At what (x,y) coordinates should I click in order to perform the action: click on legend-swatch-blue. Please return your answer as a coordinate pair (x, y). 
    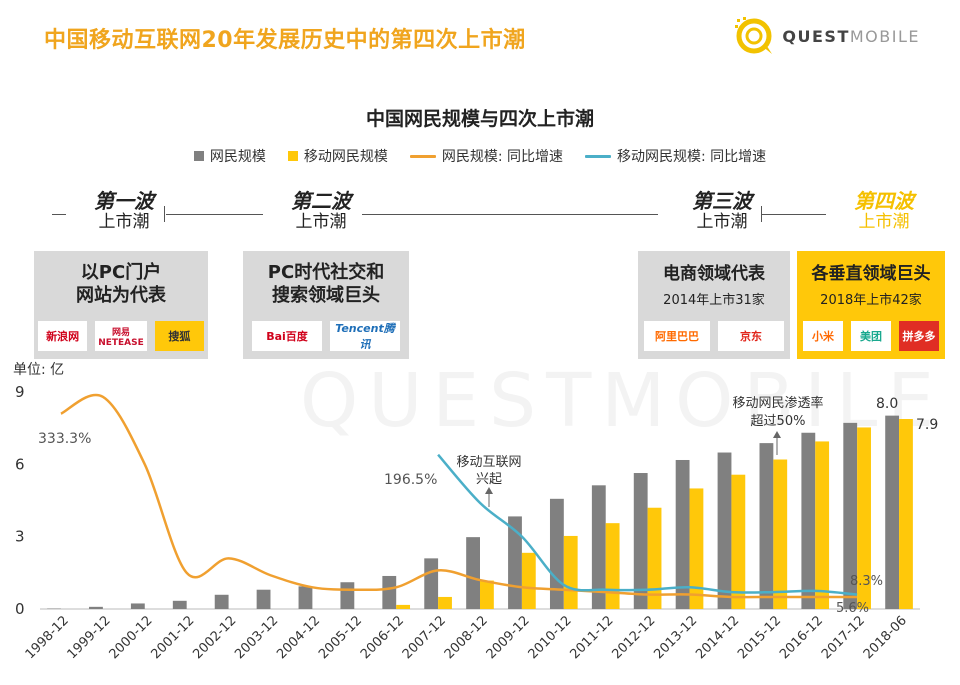
    Looking at the image, I should click on (598, 156).